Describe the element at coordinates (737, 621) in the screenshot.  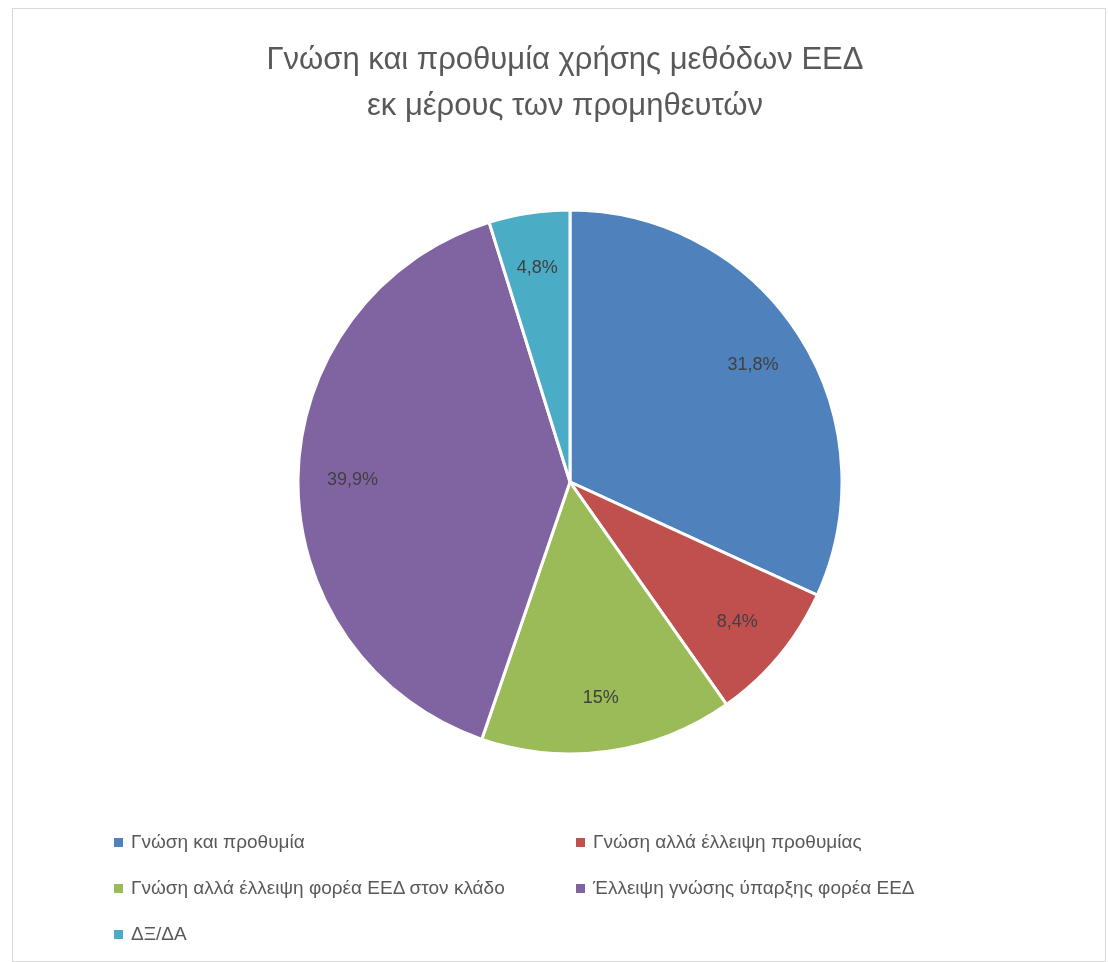
I see `data-label: 8,4%` at that location.